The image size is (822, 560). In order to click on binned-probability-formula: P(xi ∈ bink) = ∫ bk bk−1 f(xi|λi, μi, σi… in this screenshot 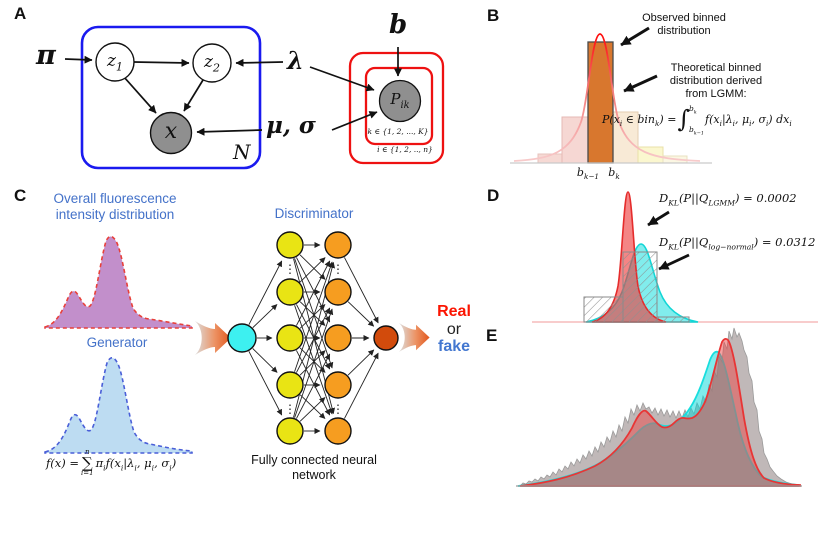, I will do `click(697, 120)`.